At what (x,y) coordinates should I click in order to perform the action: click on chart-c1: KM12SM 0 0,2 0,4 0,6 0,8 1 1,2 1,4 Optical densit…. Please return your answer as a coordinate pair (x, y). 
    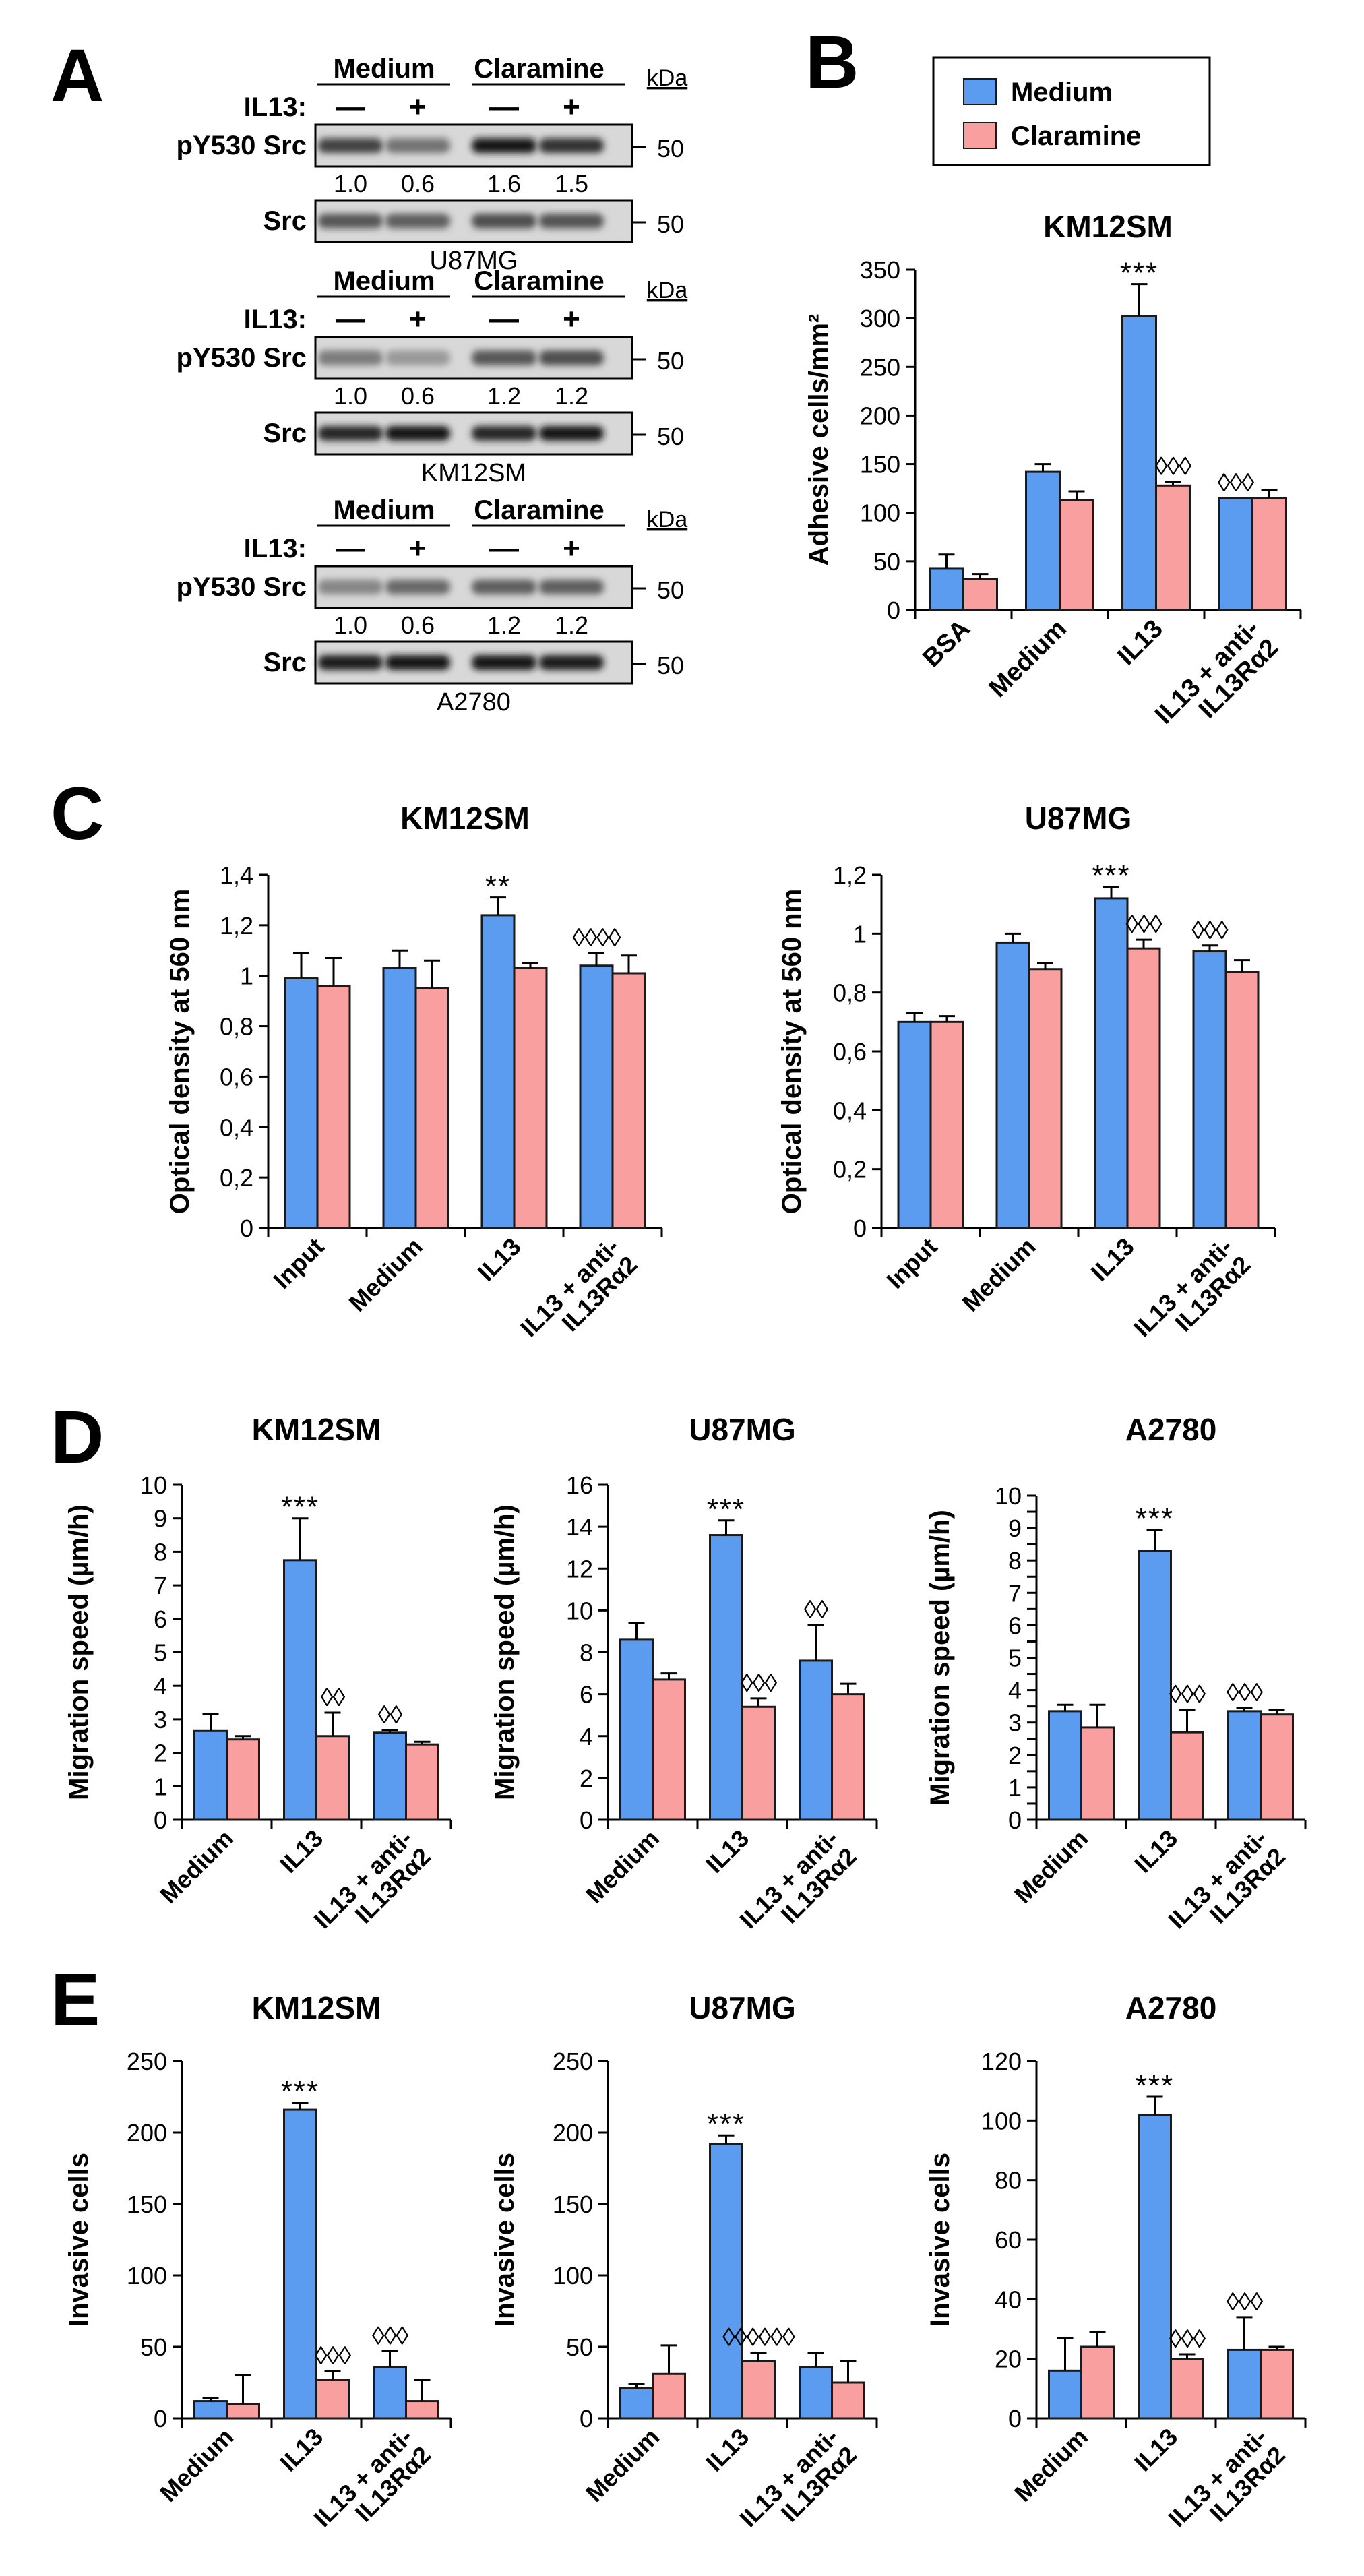
    Looking at the image, I should click on (414, 1071).